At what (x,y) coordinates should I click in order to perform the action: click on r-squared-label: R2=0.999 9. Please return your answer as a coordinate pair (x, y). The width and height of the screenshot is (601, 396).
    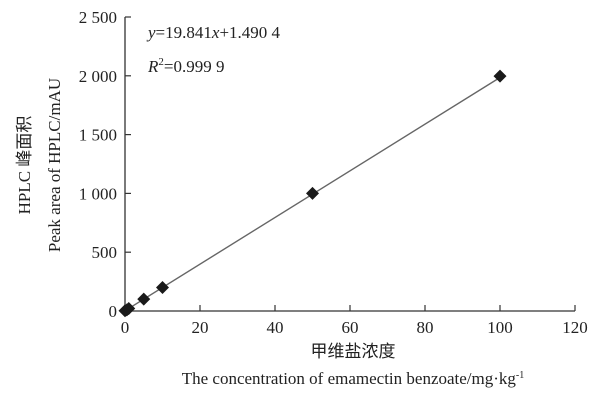
    Looking at the image, I should click on (185, 66).